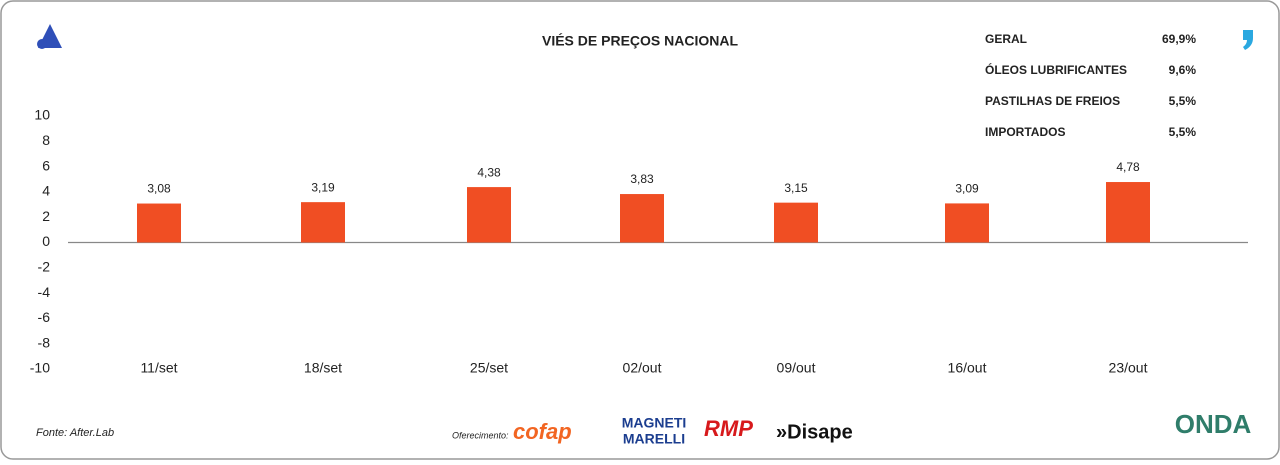 The height and width of the screenshot is (465, 1280). Describe the element at coordinates (654, 439) in the screenshot. I see `sponsor-logo: MARELLI` at that location.